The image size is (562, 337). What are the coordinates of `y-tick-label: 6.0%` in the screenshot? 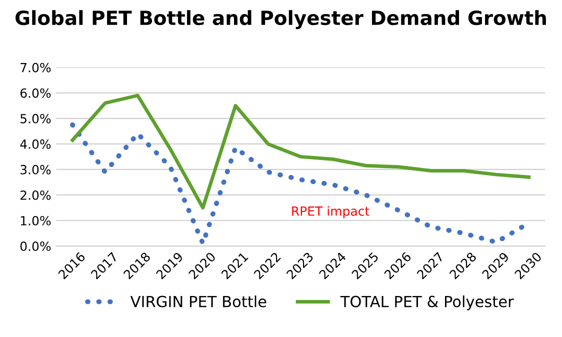 It's located at (35, 93).